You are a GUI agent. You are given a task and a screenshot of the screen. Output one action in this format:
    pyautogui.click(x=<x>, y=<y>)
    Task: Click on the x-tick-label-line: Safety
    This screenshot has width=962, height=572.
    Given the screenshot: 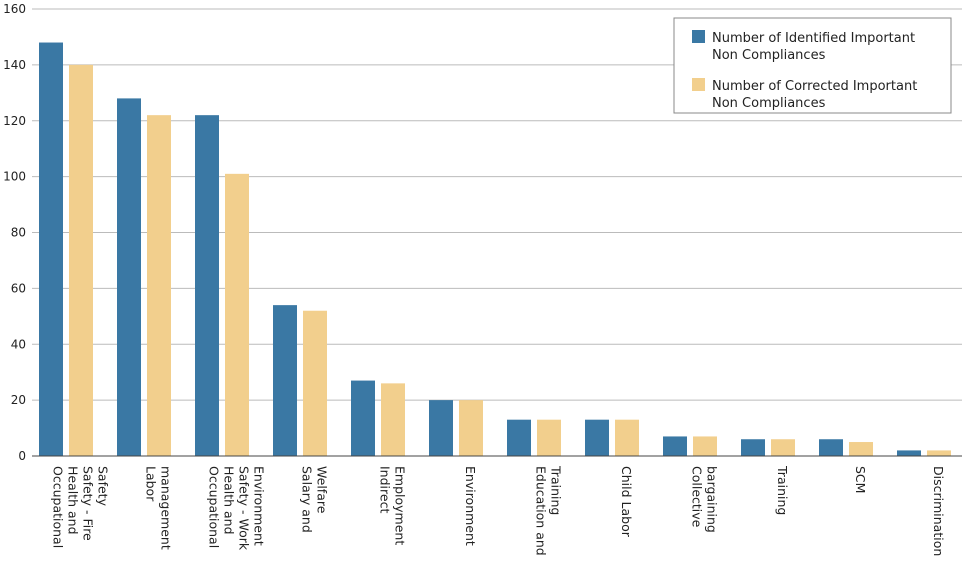 What is the action you would take?
    pyautogui.click(x=103, y=486)
    